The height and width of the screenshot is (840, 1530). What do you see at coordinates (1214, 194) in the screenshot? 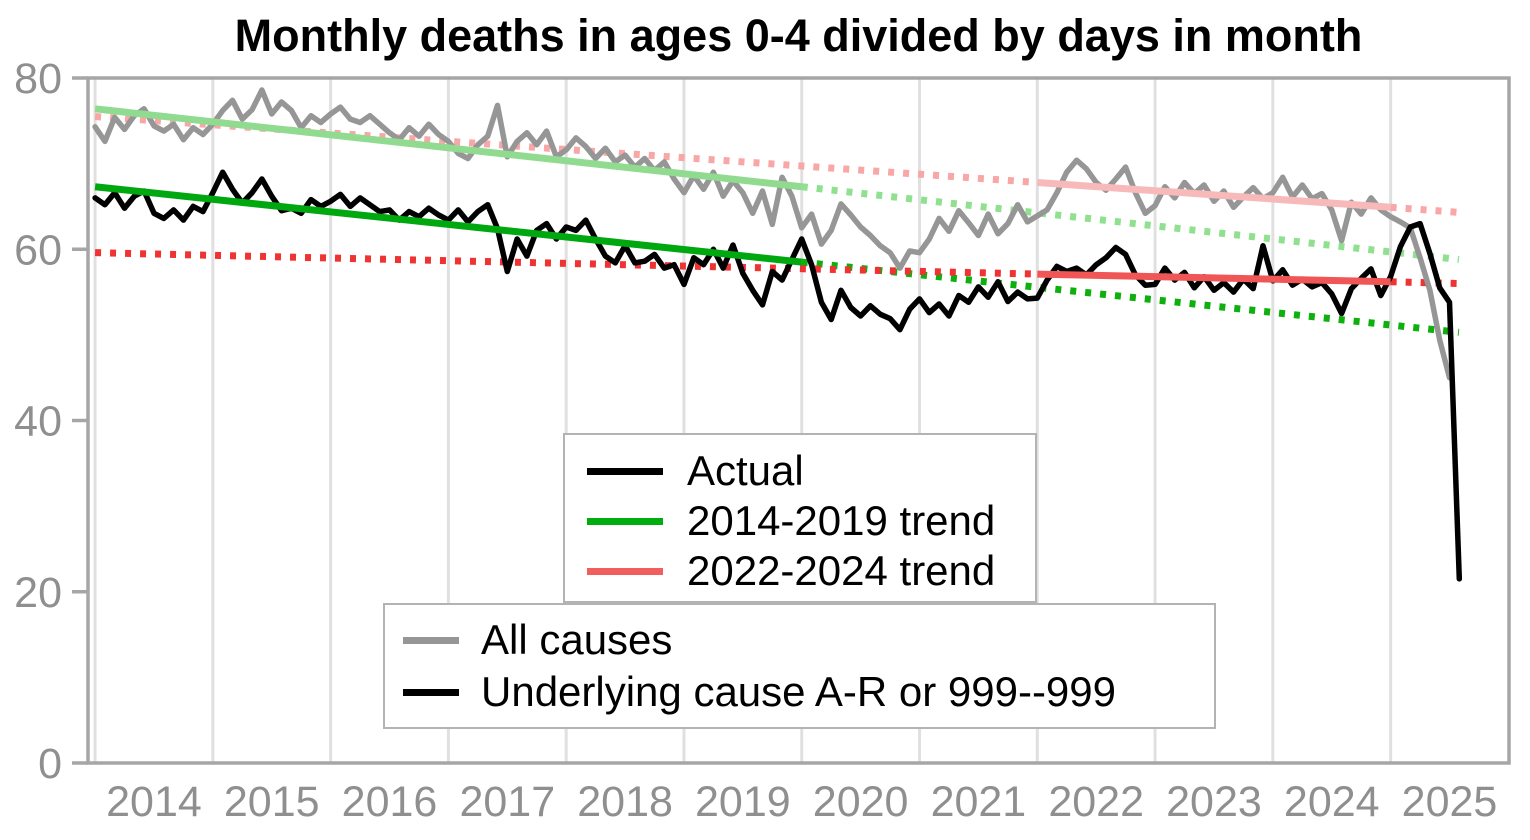
I see `series-trend-all-2022-2024-seg0` at bounding box center [1214, 194].